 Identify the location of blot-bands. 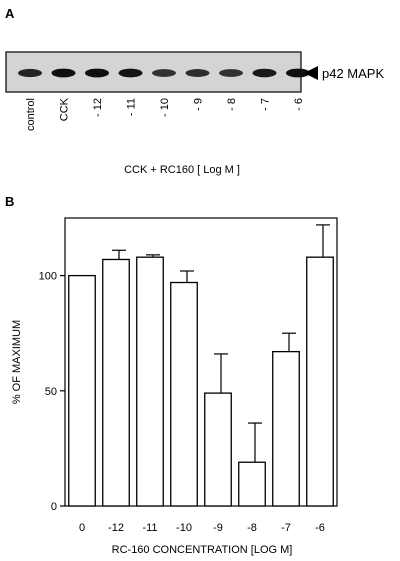
(164, 73).